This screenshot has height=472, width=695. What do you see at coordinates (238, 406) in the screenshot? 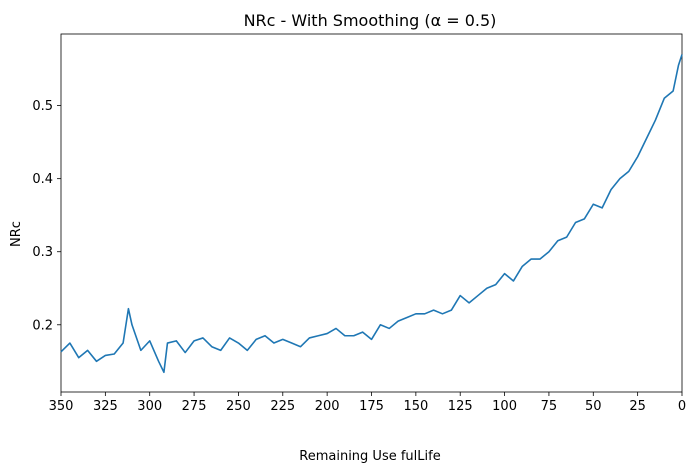
I see `x-tick-label: 250` at bounding box center [238, 406].